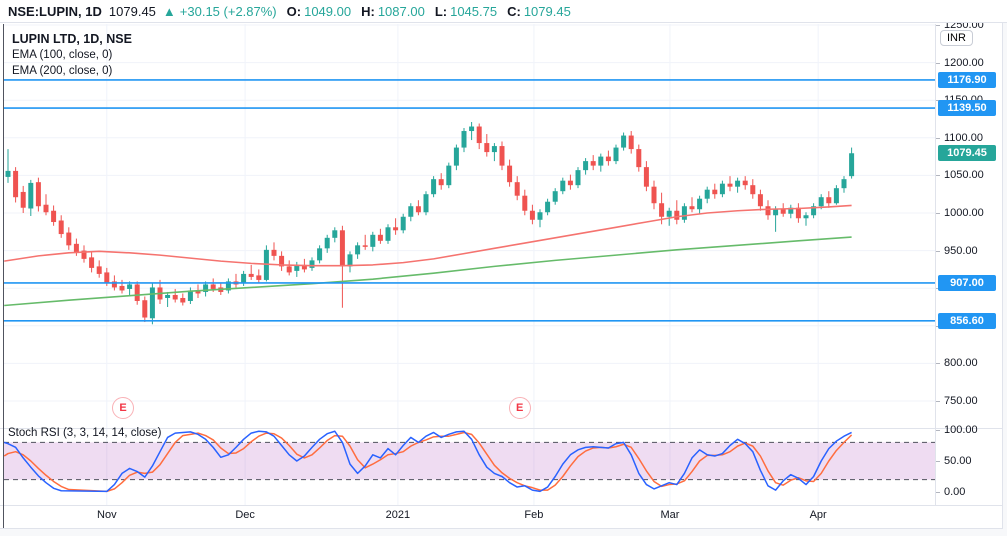  What do you see at coordinates (967, 153) in the screenshot?
I see `last-price-badge: 1079.45` at bounding box center [967, 153].